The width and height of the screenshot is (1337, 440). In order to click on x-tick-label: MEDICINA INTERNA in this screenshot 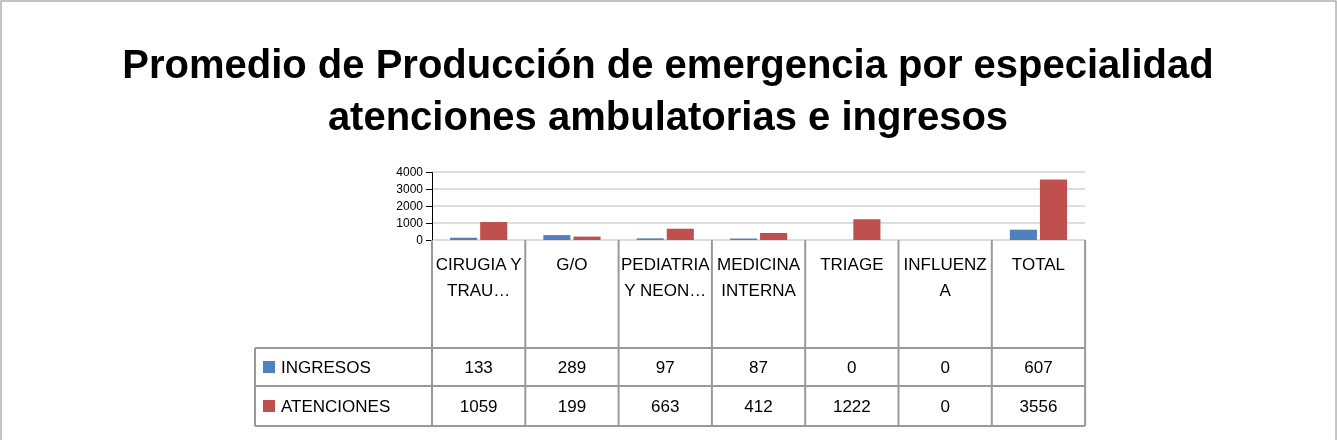, I will do `click(758, 277)`.